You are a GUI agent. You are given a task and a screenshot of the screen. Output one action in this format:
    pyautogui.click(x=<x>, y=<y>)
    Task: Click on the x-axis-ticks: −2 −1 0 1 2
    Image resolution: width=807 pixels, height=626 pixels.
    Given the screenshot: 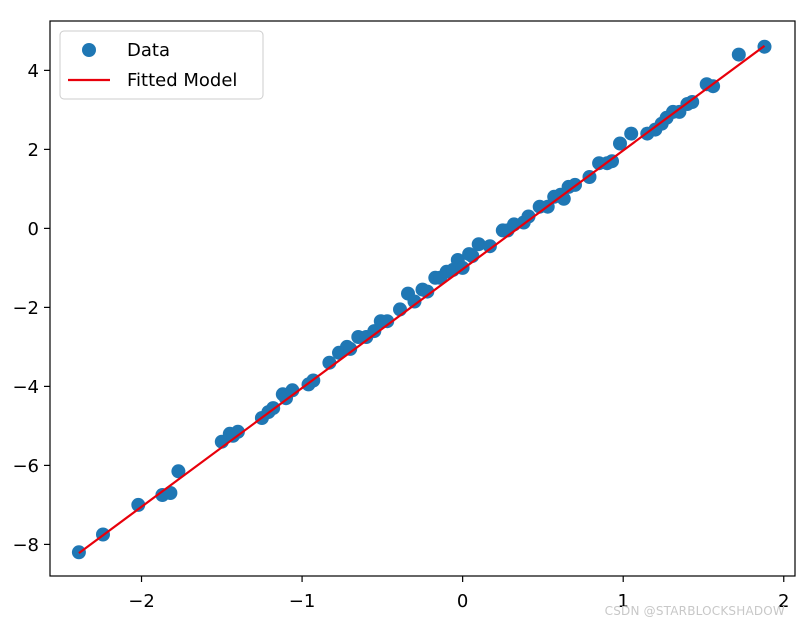 What is the action you would take?
    pyautogui.click(x=458, y=594)
    